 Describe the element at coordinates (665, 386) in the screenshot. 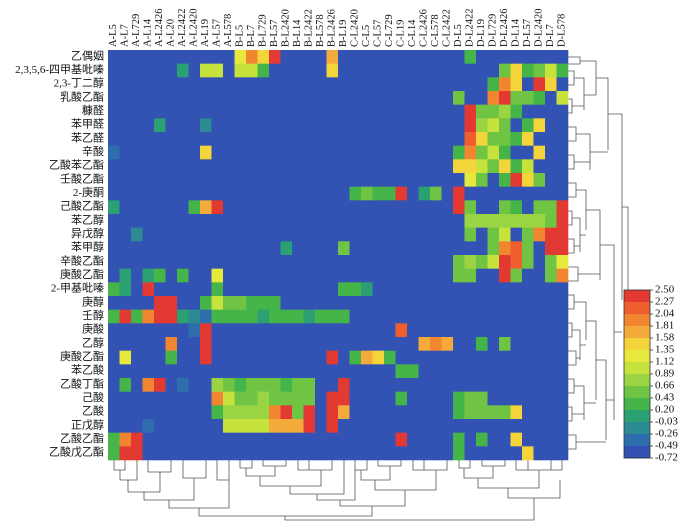

I see `colorbar-tick-label: 0.66` at that location.